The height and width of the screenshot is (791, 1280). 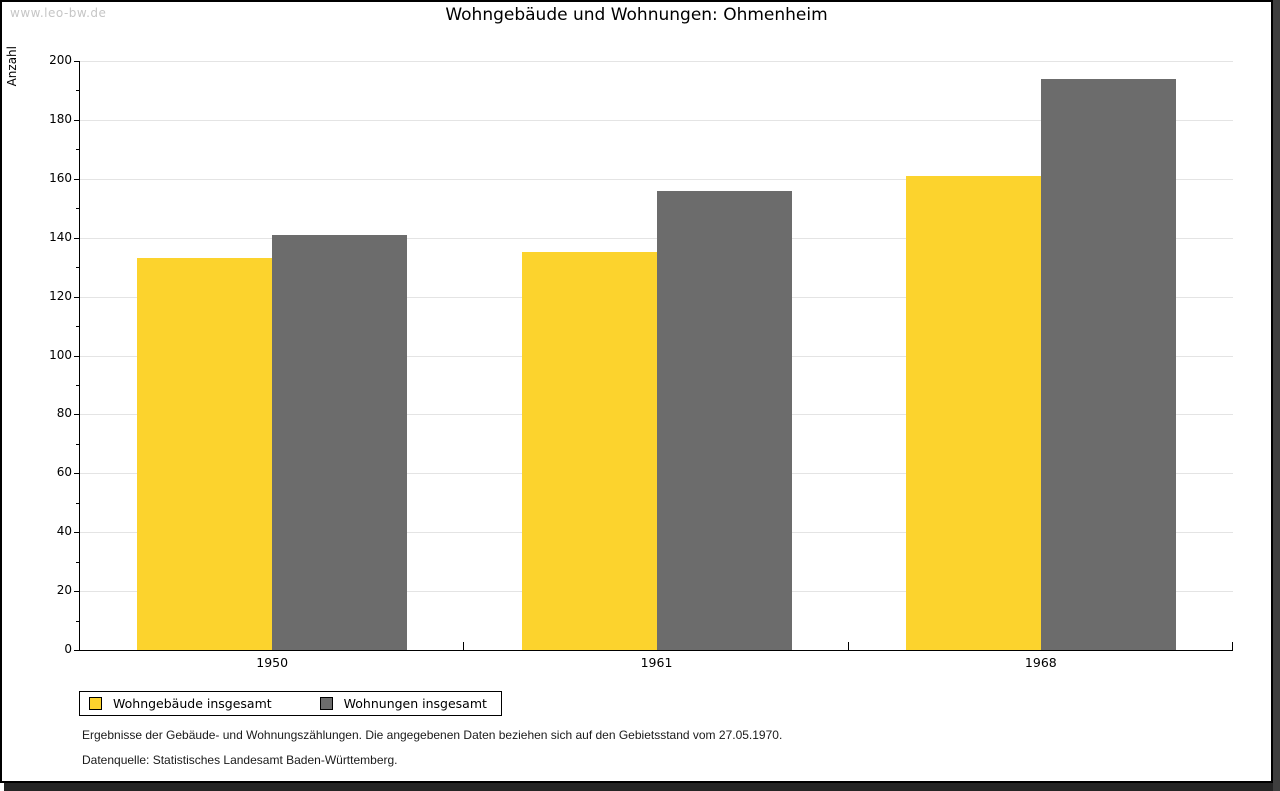 I want to click on x-tick-label-1961: 1961, so click(x=656, y=662).